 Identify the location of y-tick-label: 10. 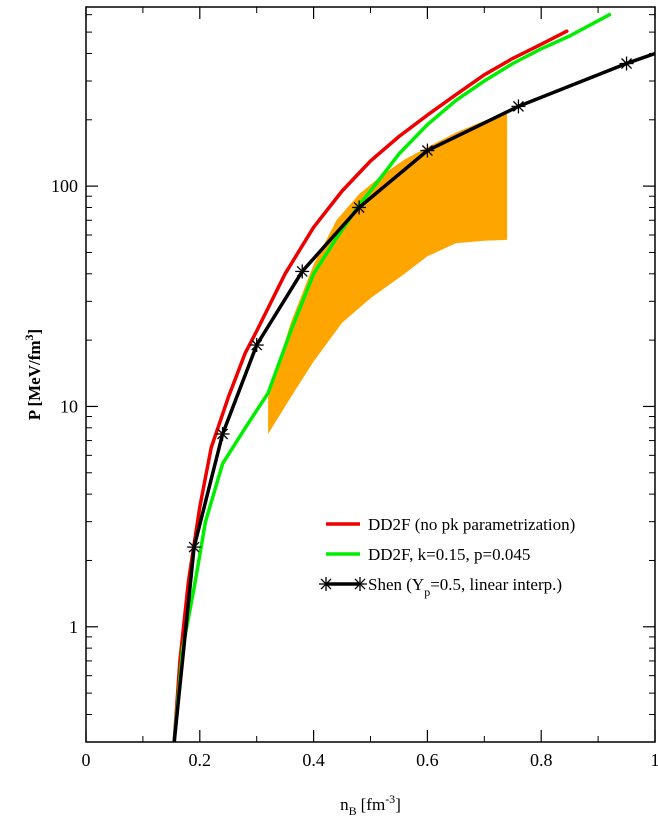
(69, 406).